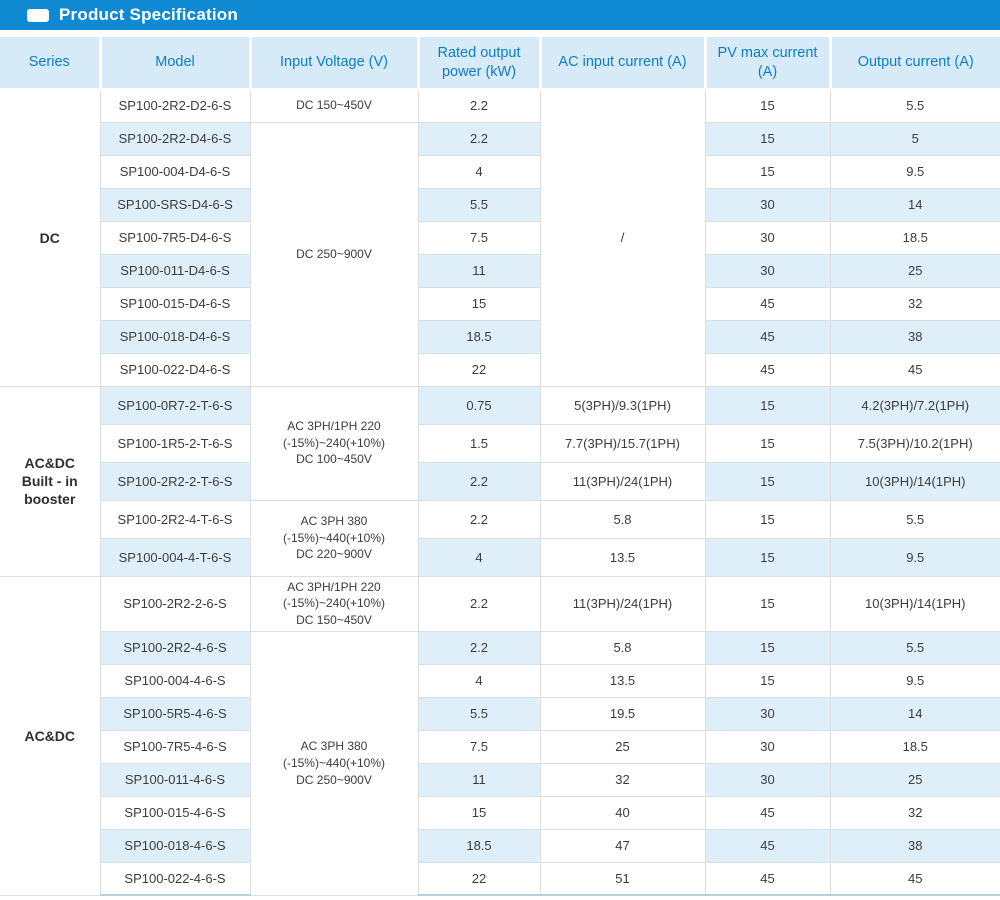 The height and width of the screenshot is (900, 1000). Describe the element at coordinates (622, 845) in the screenshot. I see `ac-current-cell: 47` at that location.